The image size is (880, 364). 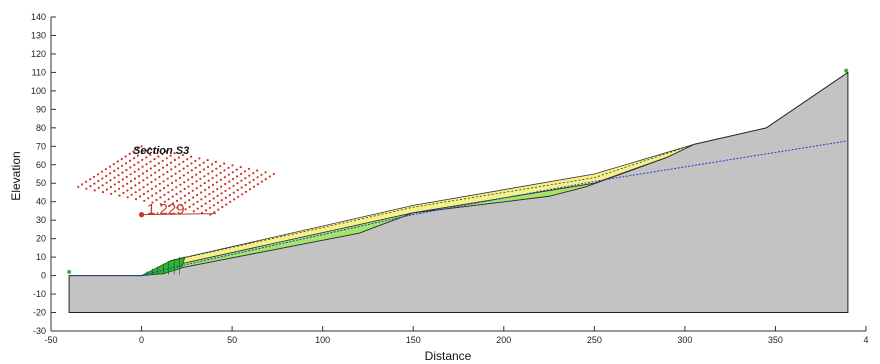 What do you see at coordinates (38, 91) in the screenshot?
I see `y-tick-label: 100` at bounding box center [38, 91].